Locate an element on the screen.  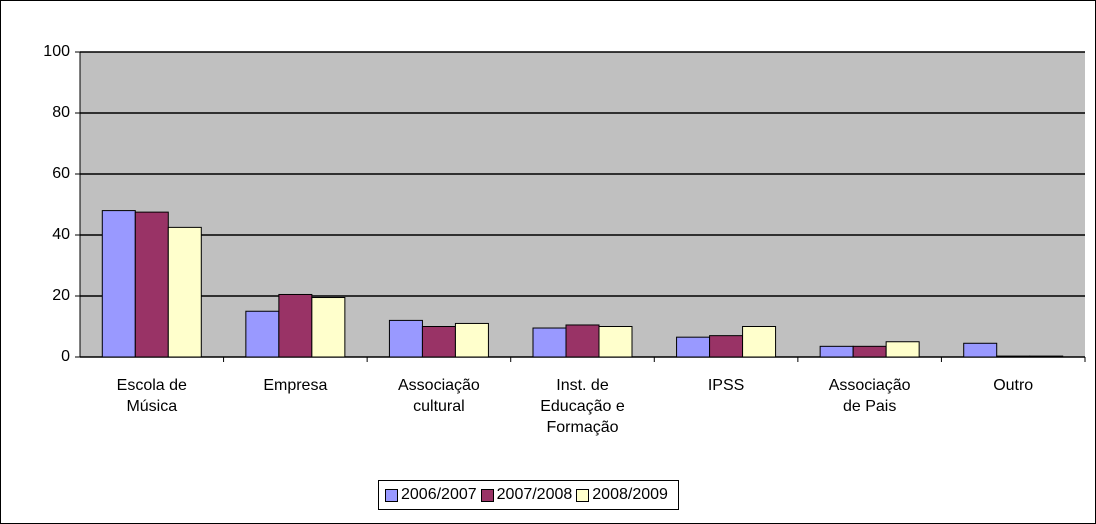
y-tick-label: 0 is located at coordinates (65, 356).